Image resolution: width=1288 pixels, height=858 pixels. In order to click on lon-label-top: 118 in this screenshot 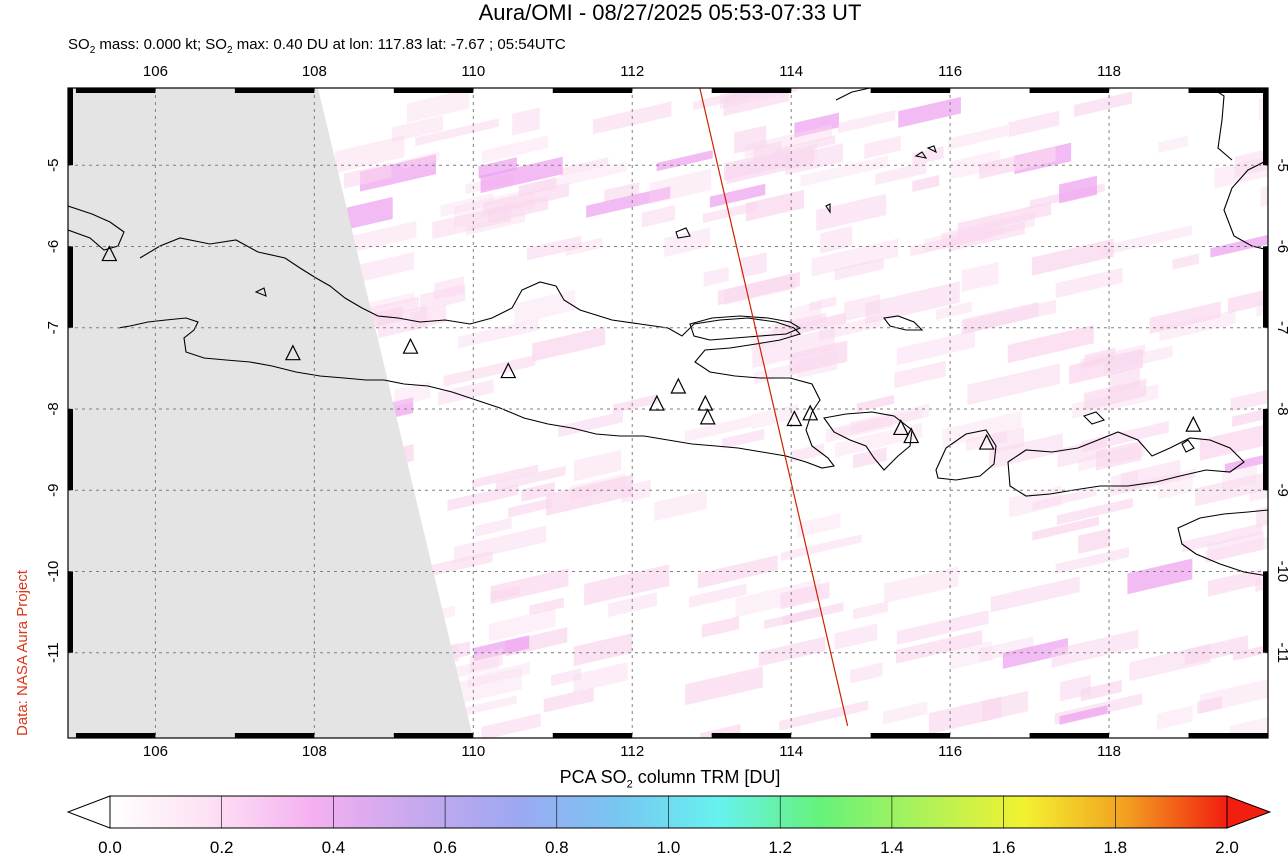, I will do `click(1109, 71)`.